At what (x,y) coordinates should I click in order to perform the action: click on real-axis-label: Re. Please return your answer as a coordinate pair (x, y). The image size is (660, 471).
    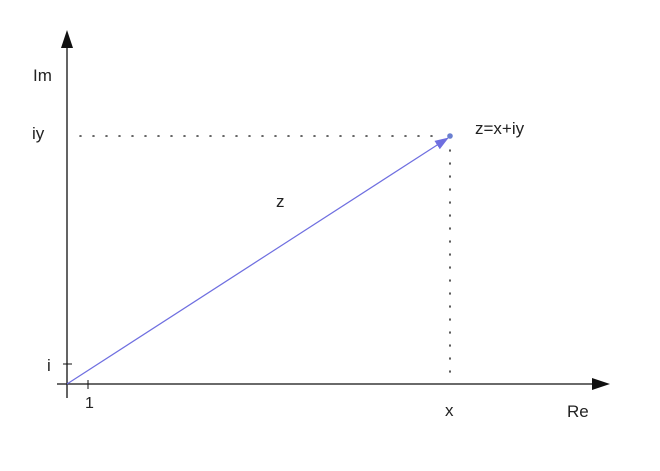
    Looking at the image, I should click on (578, 411).